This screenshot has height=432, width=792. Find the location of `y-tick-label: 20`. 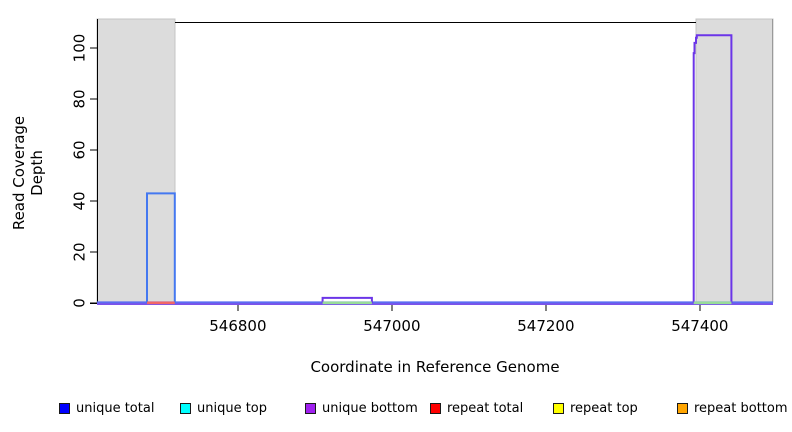

y-tick-label: 20 is located at coordinates (80, 251).